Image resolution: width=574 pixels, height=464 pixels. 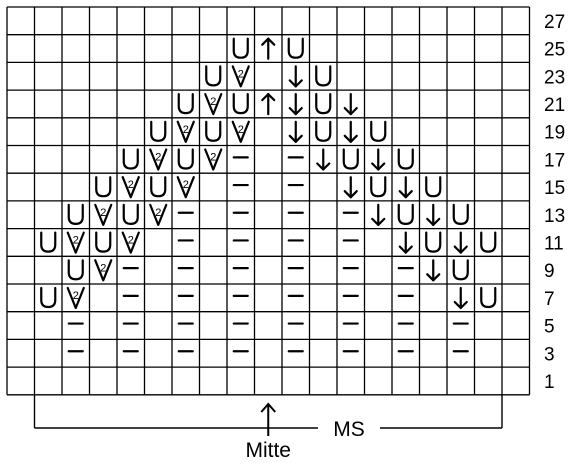 I want to click on center-label: Mitte, so click(x=268, y=450).